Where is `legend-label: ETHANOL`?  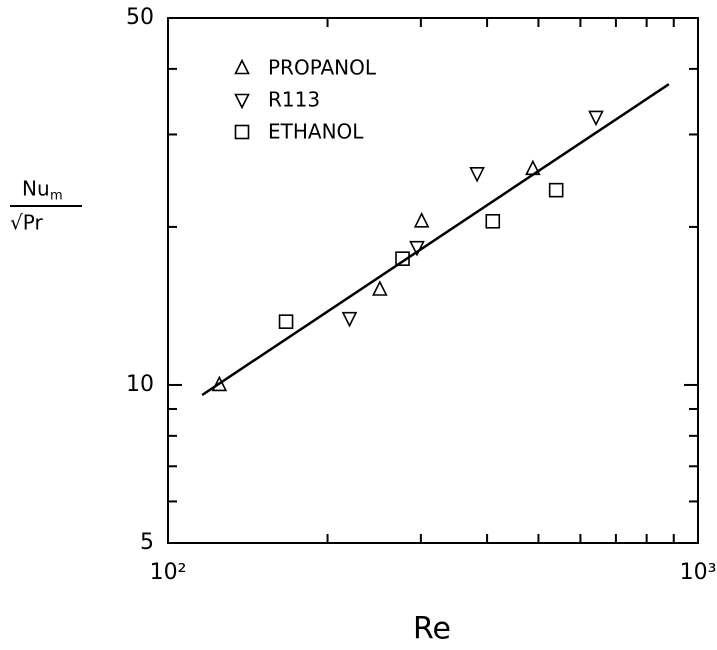
legend-label: ETHANOL is located at coordinates (316, 132).